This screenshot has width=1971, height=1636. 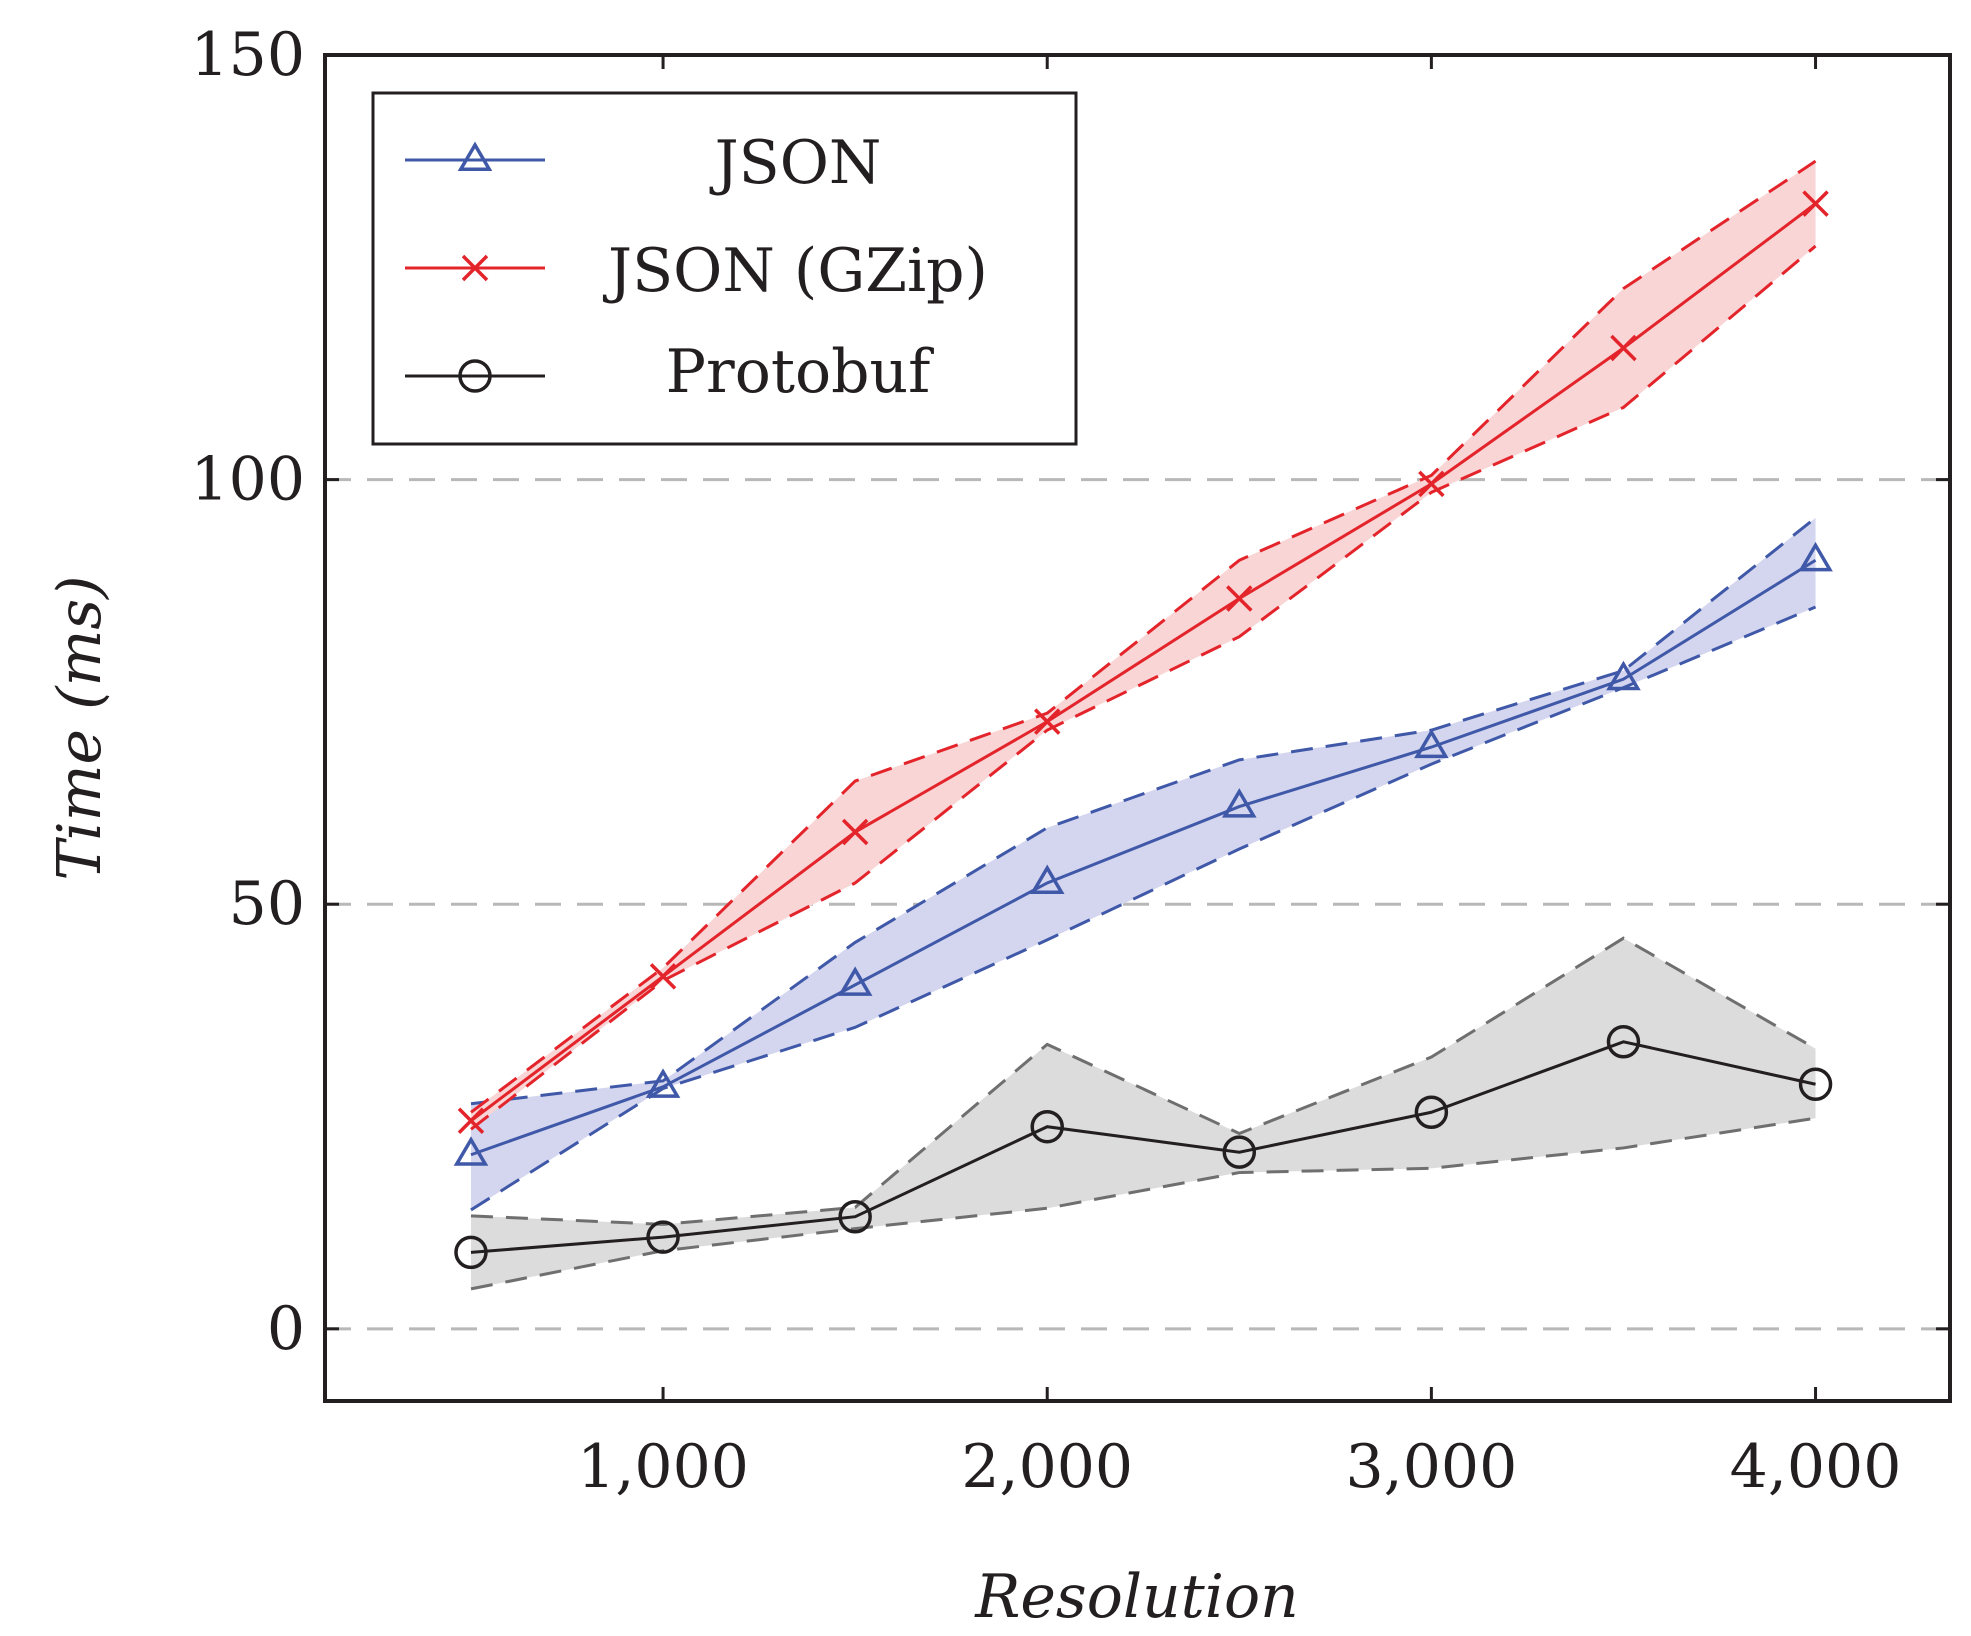 What do you see at coordinates (1143, 1203) in the screenshot?
I see `band-lower-protobuf` at bounding box center [1143, 1203].